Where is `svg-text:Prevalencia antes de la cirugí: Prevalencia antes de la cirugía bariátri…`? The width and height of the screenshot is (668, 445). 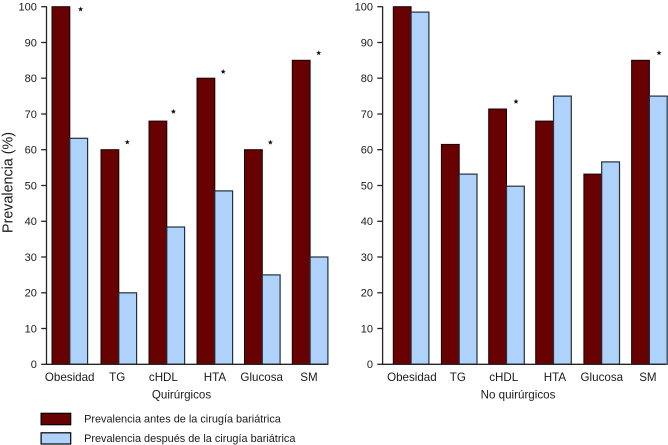 svg-text:Prevalencia antes de la cirugí: Prevalencia antes de la cirugía bariátri… is located at coordinates (183, 419).